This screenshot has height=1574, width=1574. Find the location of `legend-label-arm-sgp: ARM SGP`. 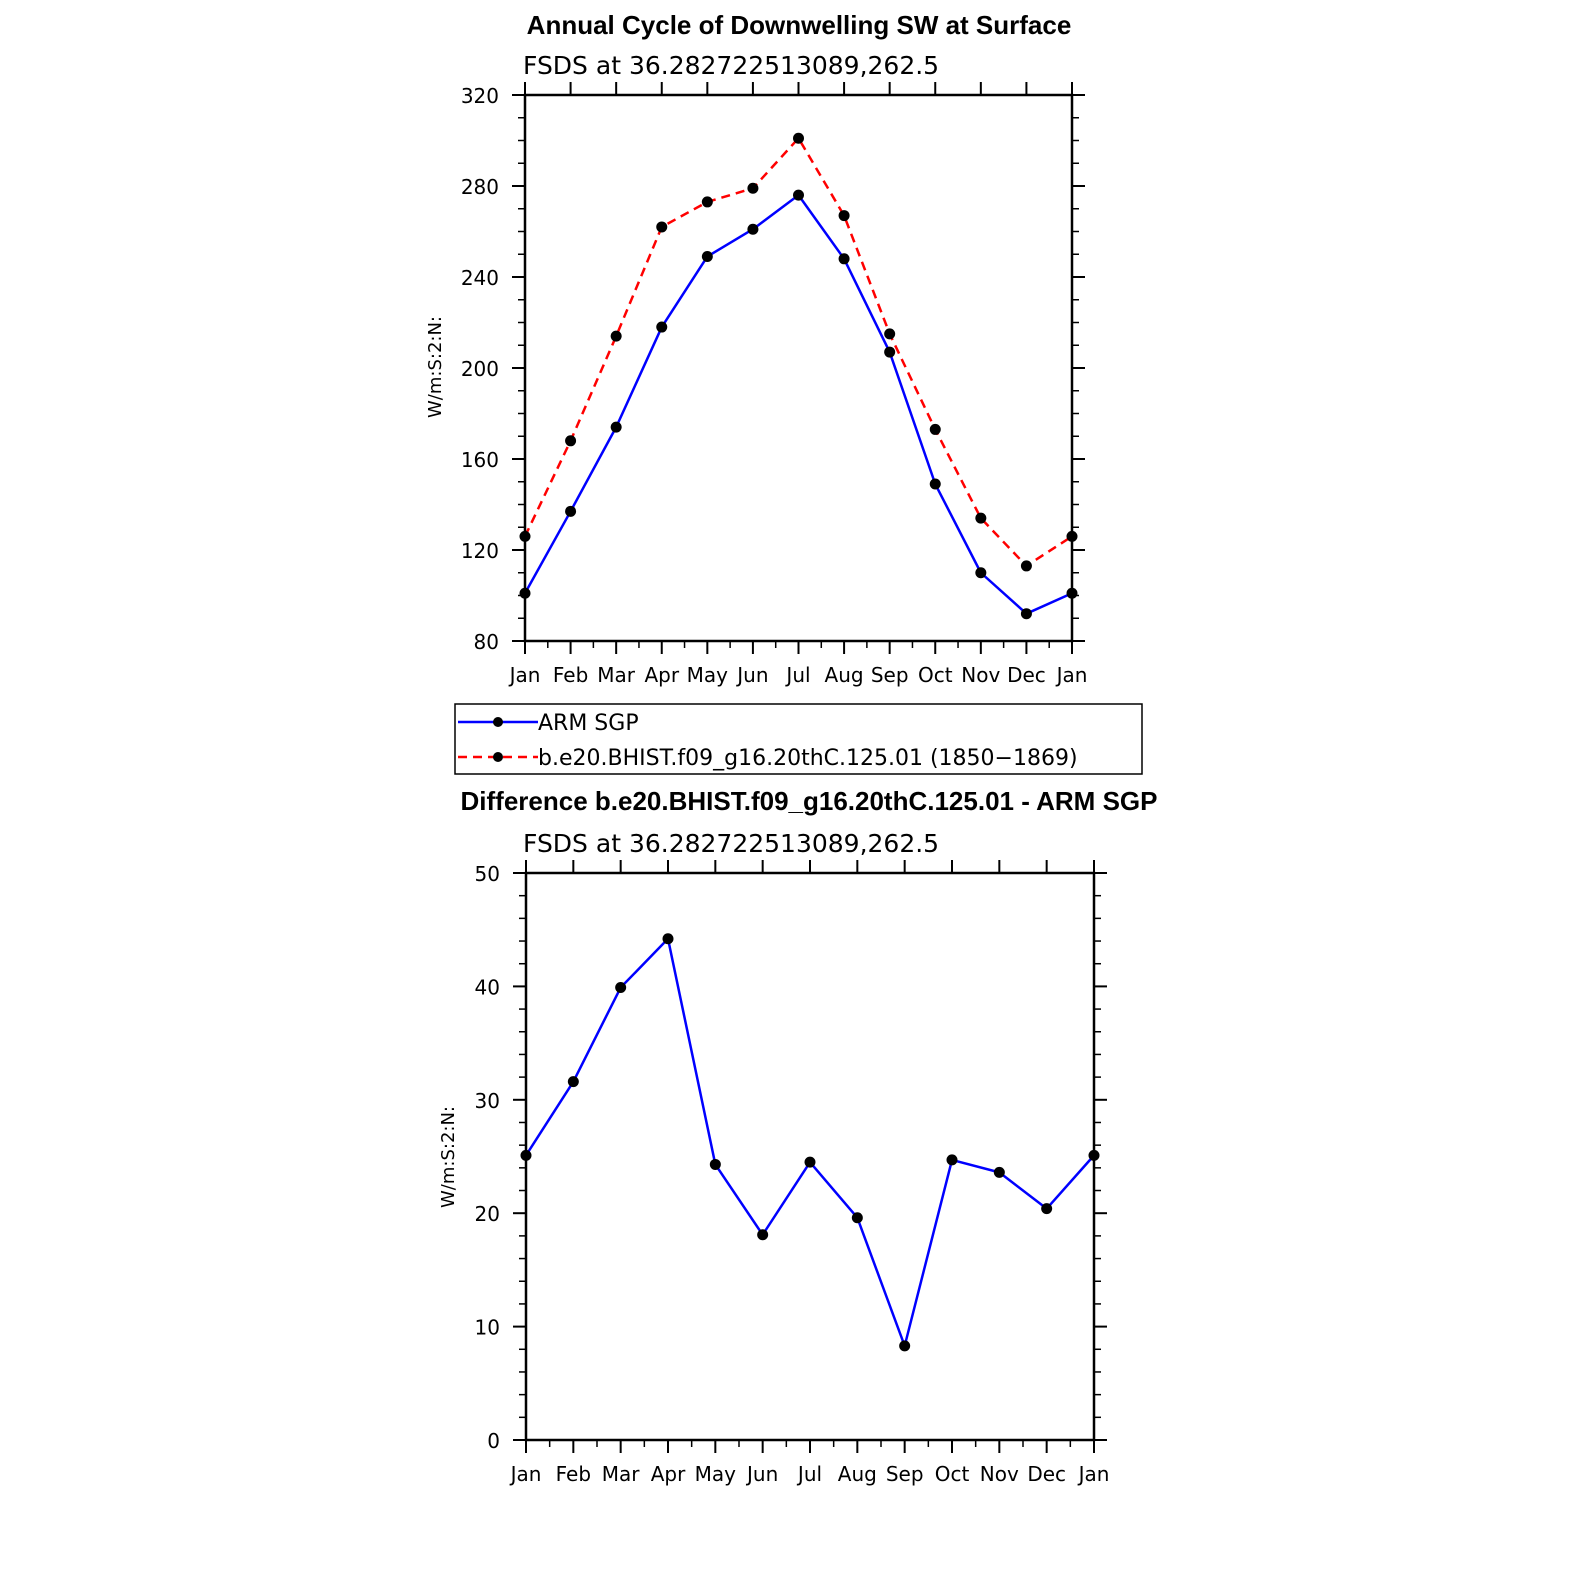

legend-label-arm-sgp: ARM SGP is located at coordinates (588, 723).